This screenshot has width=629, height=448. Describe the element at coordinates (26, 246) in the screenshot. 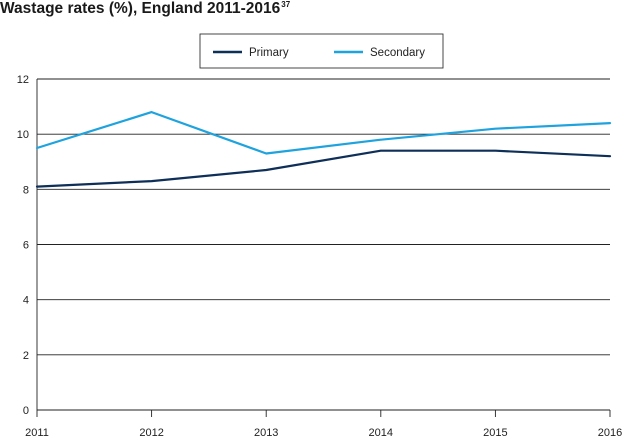

I see `y-tick-label: 6` at that location.